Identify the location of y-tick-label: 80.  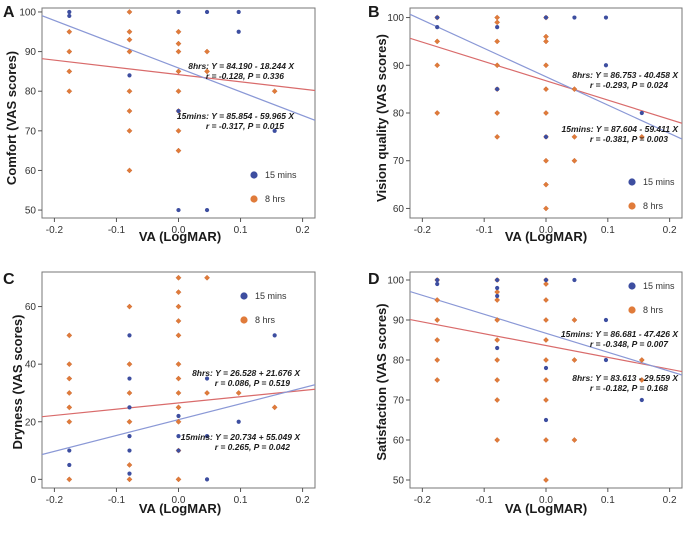
(399, 114).